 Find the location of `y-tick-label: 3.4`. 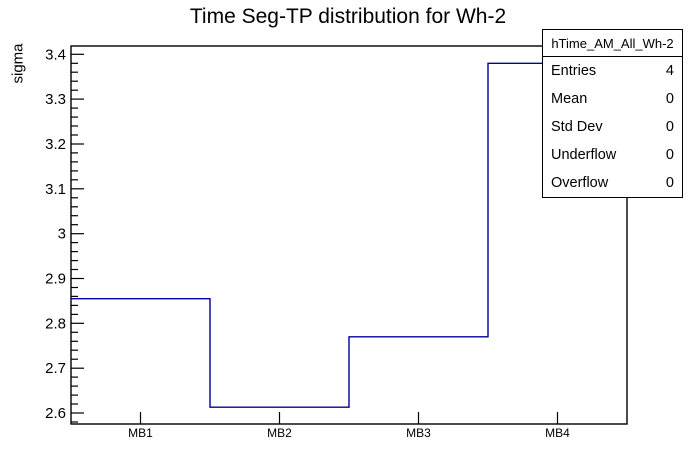

y-tick-label: 3.4 is located at coordinates (55, 54).